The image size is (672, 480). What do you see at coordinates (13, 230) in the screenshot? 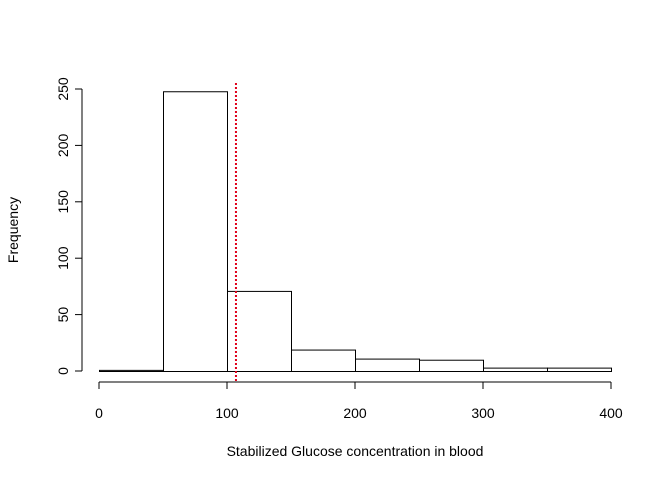
I see `y-axis-label: Frequency` at bounding box center [13, 230].